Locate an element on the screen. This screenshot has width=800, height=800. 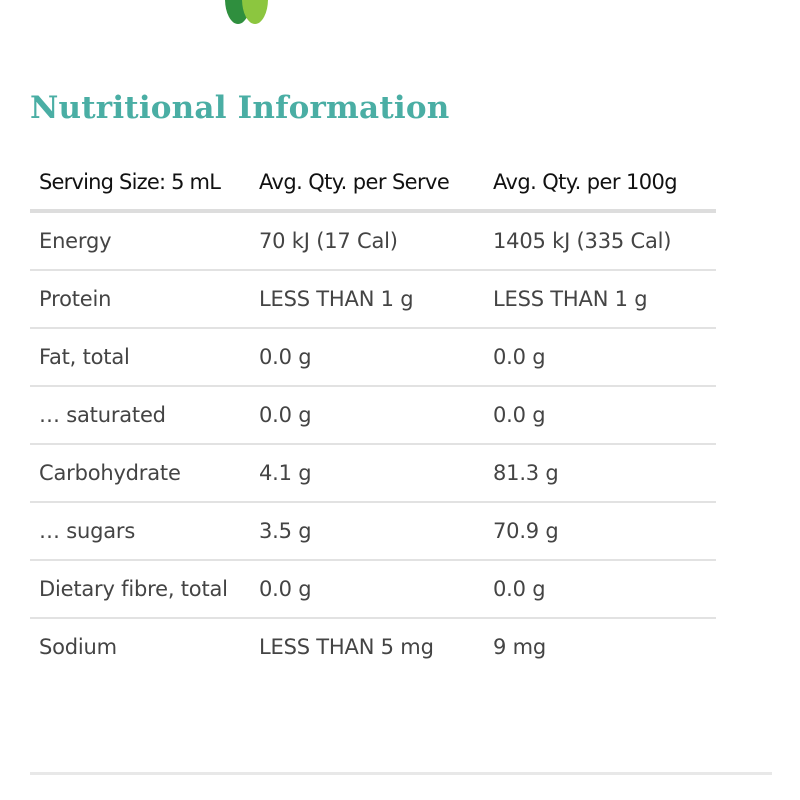
per-serve-value: 3.5 g is located at coordinates (367, 531).